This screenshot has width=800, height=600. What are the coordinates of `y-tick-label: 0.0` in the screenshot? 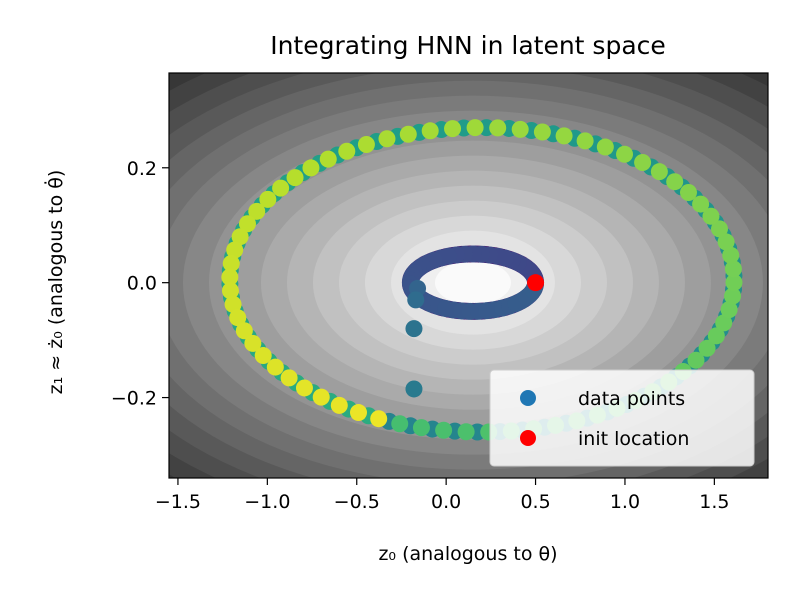 It's located at (142, 284).